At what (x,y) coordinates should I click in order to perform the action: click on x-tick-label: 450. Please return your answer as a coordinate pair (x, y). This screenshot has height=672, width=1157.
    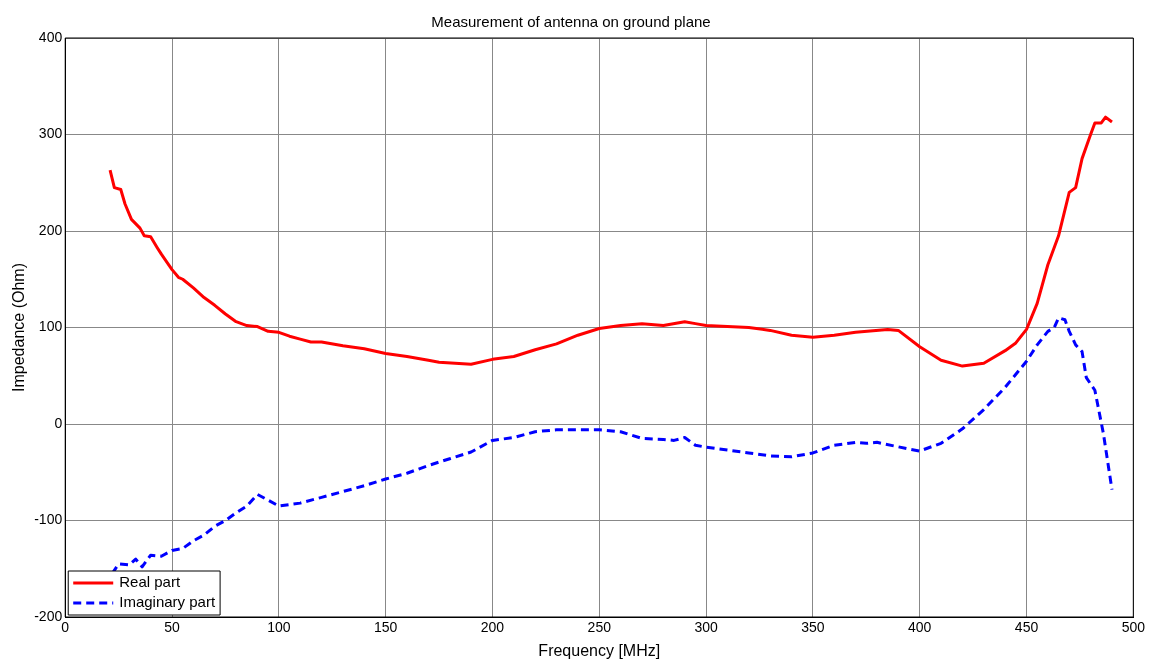
    Looking at the image, I should click on (1026, 627).